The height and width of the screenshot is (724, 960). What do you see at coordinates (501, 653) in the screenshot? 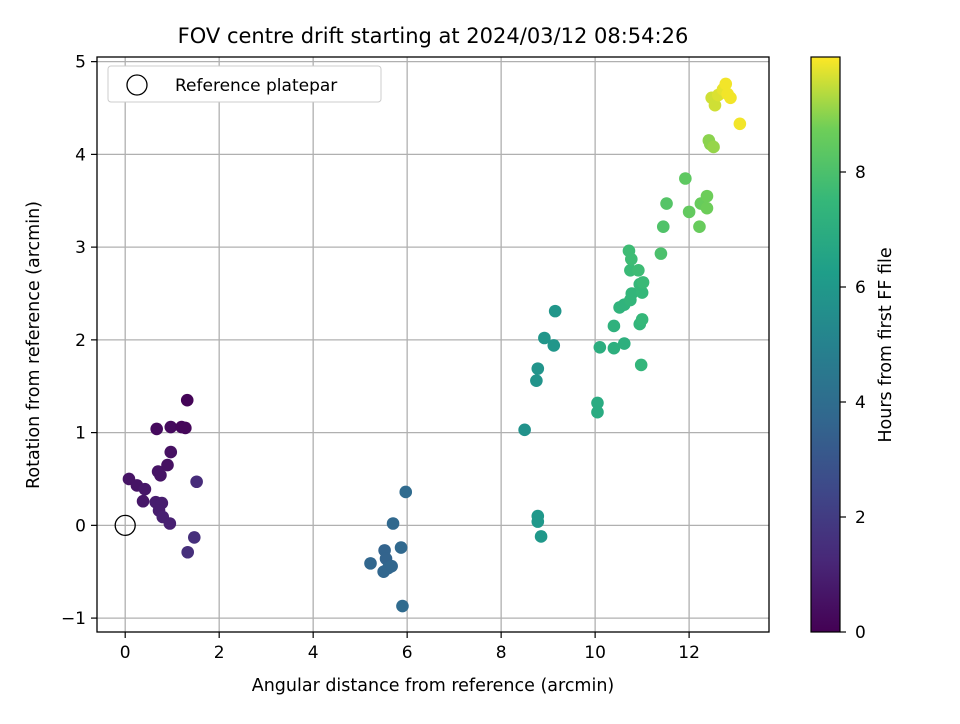
I see `x-tick-label: 8` at bounding box center [501, 653].